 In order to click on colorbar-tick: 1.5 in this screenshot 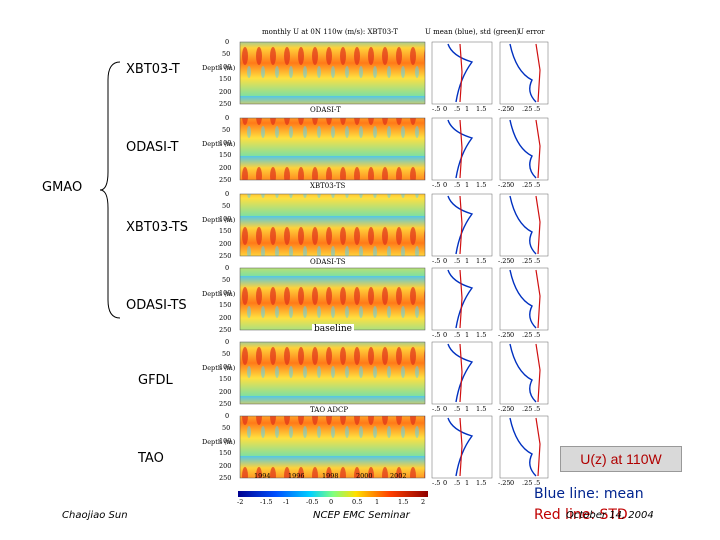, I will do `click(403, 502)`.